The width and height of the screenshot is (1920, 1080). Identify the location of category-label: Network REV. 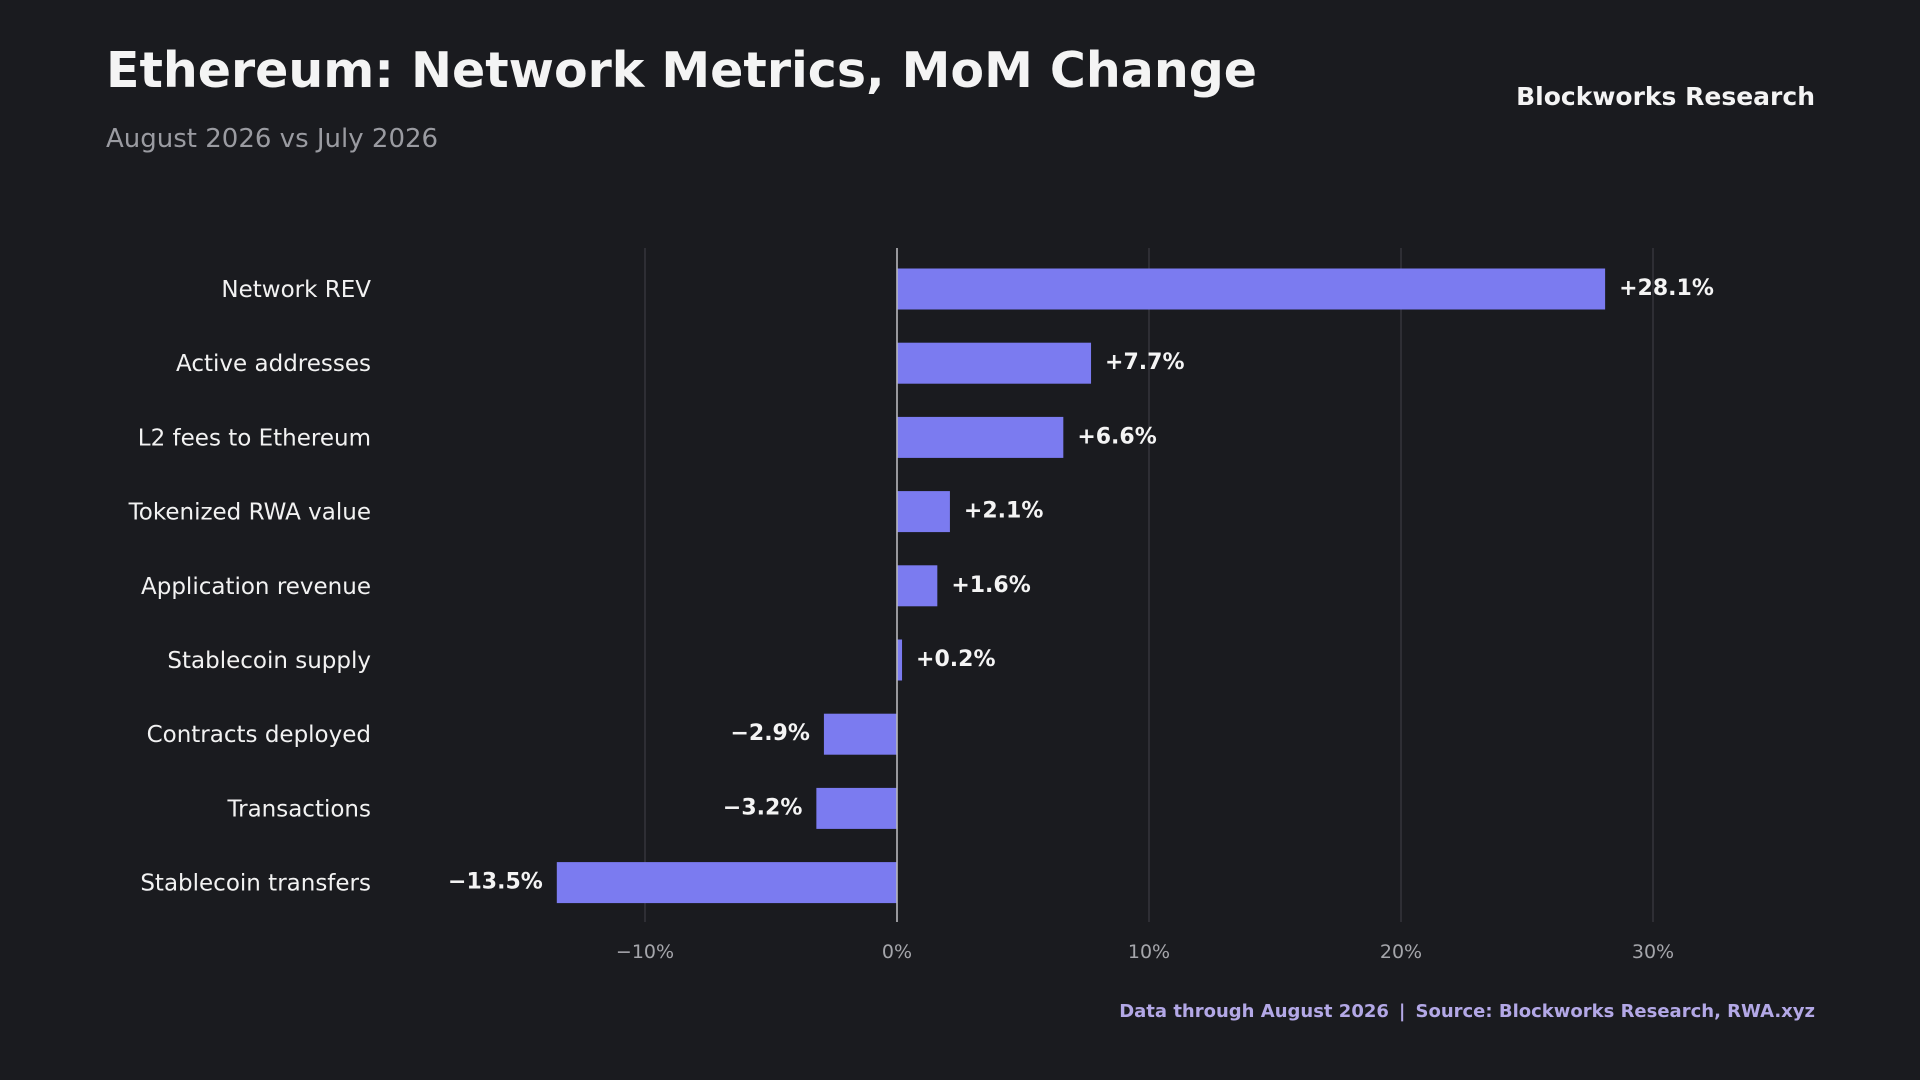
(296, 290).